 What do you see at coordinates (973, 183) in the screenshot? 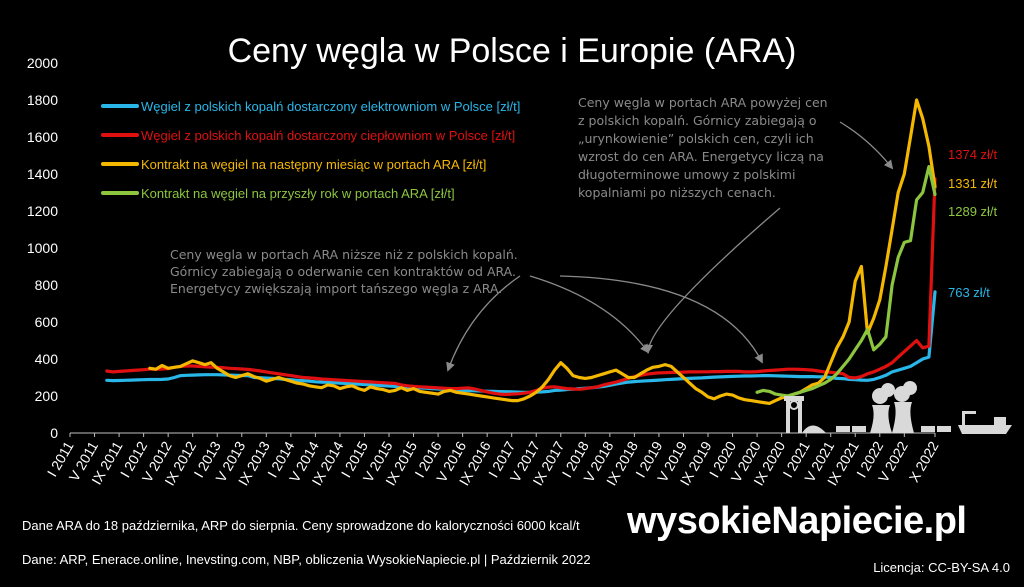
I see `end-label: 1331 zł/t` at bounding box center [973, 183].